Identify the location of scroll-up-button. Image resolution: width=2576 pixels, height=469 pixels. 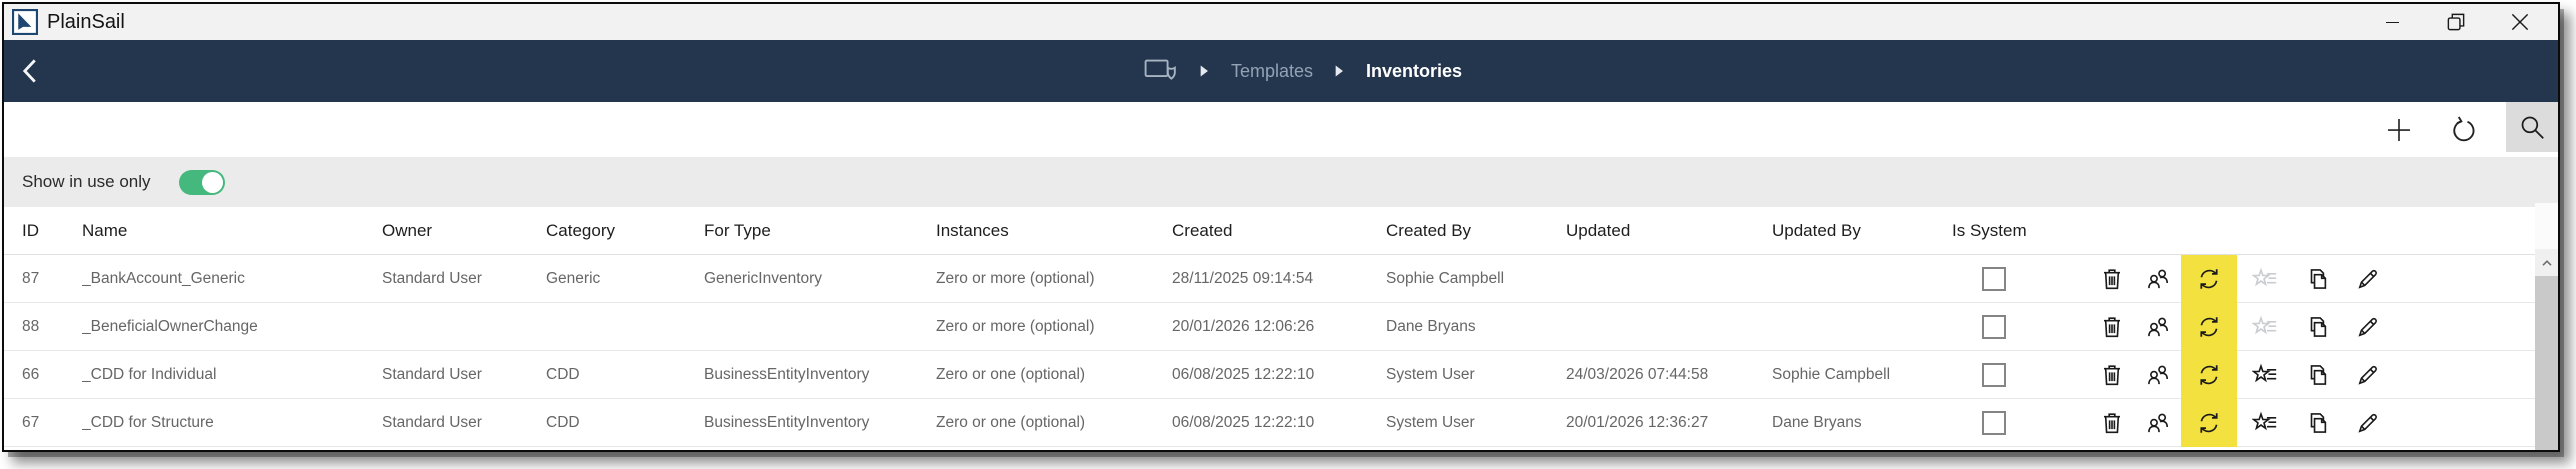
(2546, 262).